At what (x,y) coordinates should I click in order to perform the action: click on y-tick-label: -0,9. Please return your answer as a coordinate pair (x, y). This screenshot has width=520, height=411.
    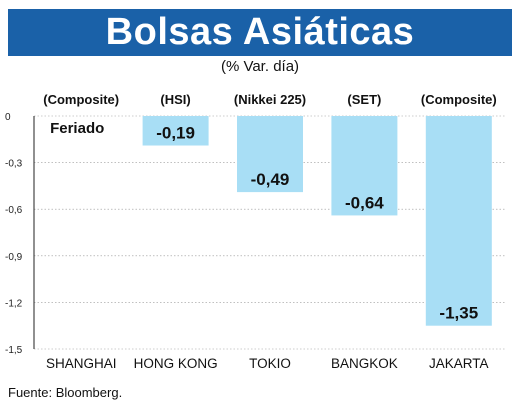
    Looking at the image, I should click on (14, 257).